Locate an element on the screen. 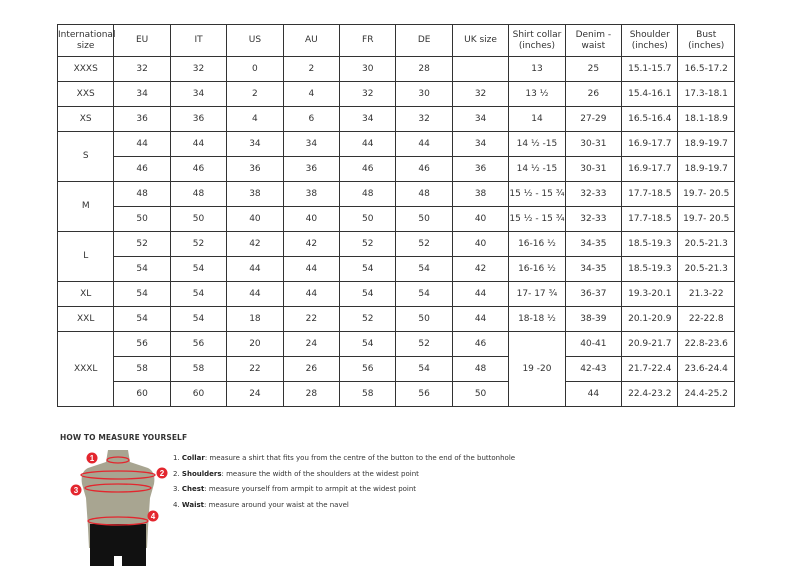 This screenshot has height=566, width=787. table-cell is located at coordinates (480, 69).